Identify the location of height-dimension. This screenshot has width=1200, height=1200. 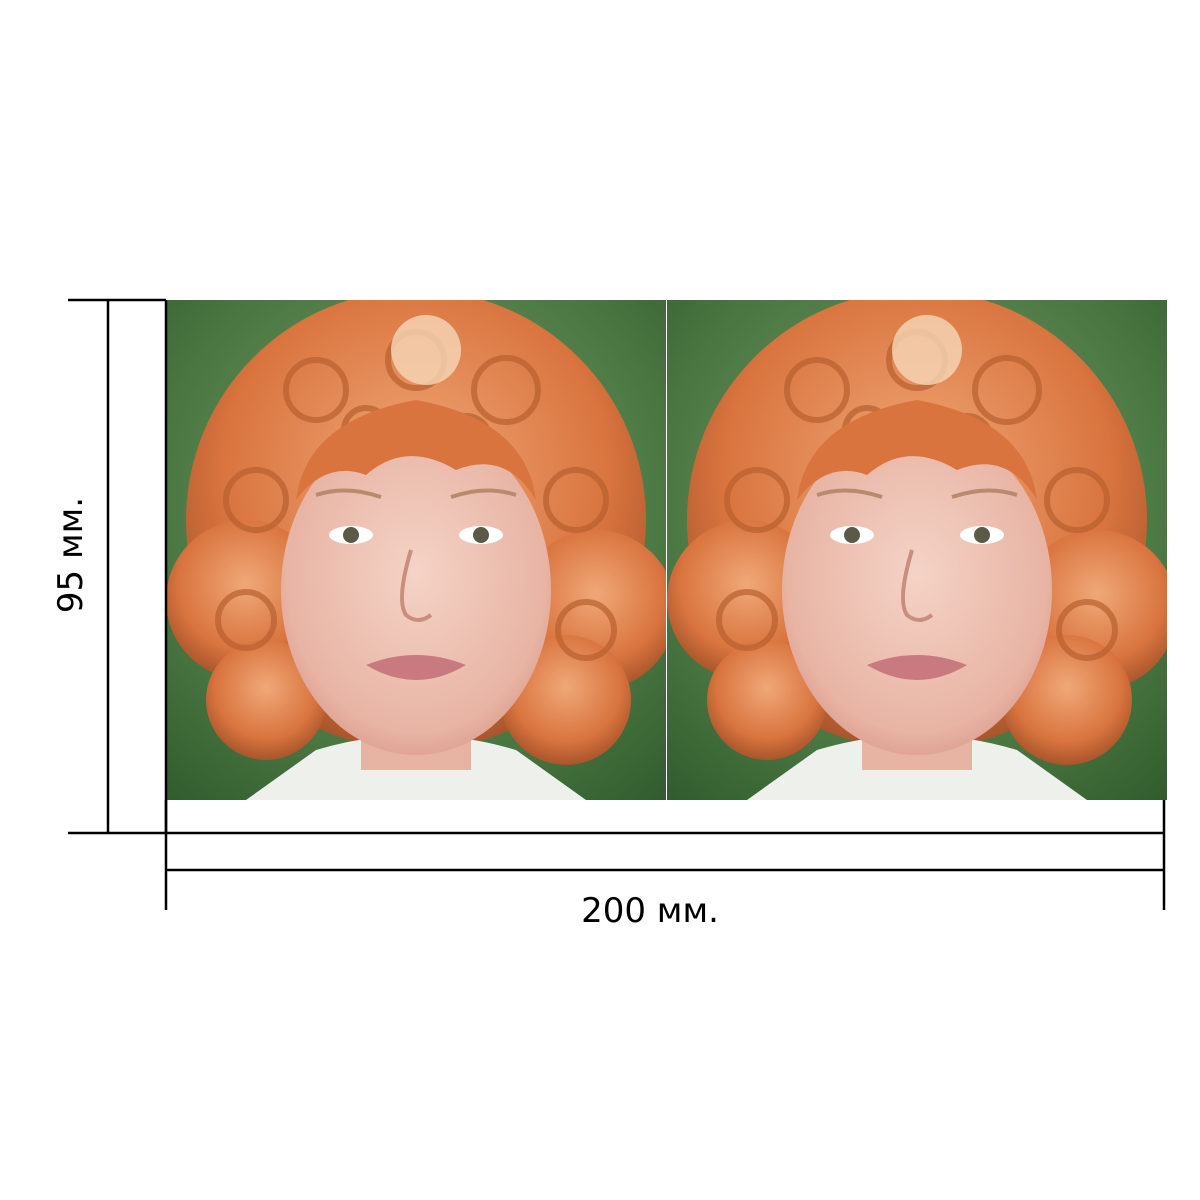
(118, 566).